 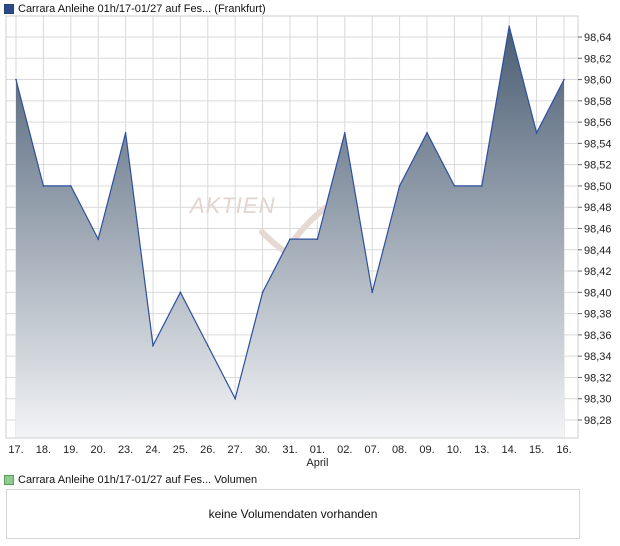 I want to click on x-tick-label: 16., so click(x=563, y=450).